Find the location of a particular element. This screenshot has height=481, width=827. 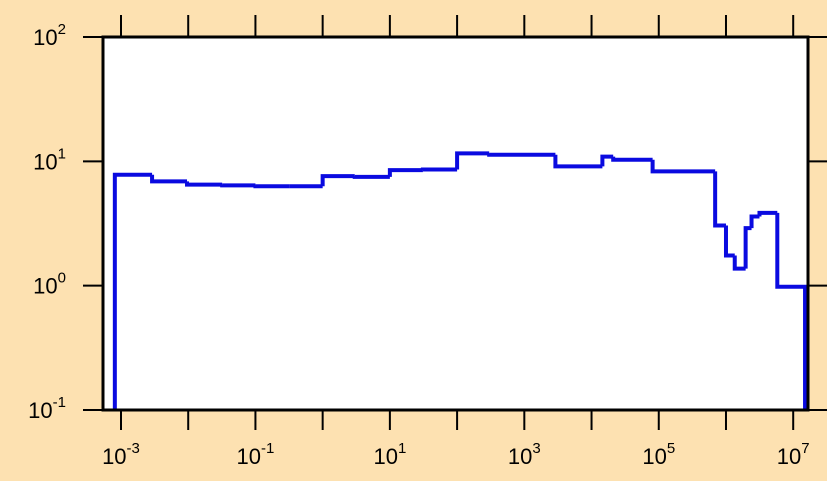

tick-label: 10⁵ is located at coordinates (658, 454).